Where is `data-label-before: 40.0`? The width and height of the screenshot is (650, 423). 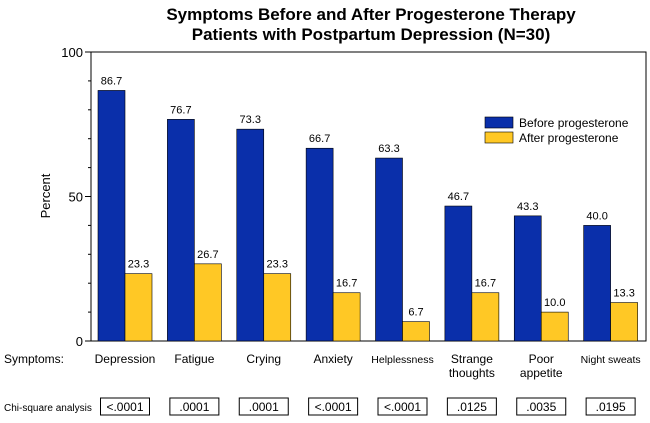
data-label-before: 40.0 is located at coordinates (596, 216).